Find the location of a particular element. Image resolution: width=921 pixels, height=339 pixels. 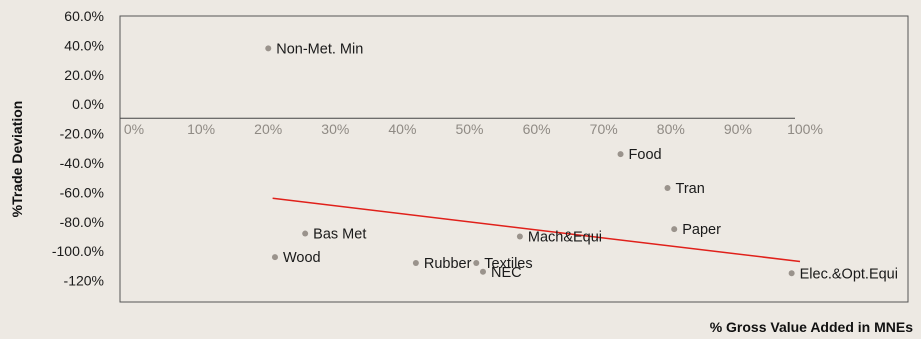

point-label: NEC is located at coordinates (506, 273).